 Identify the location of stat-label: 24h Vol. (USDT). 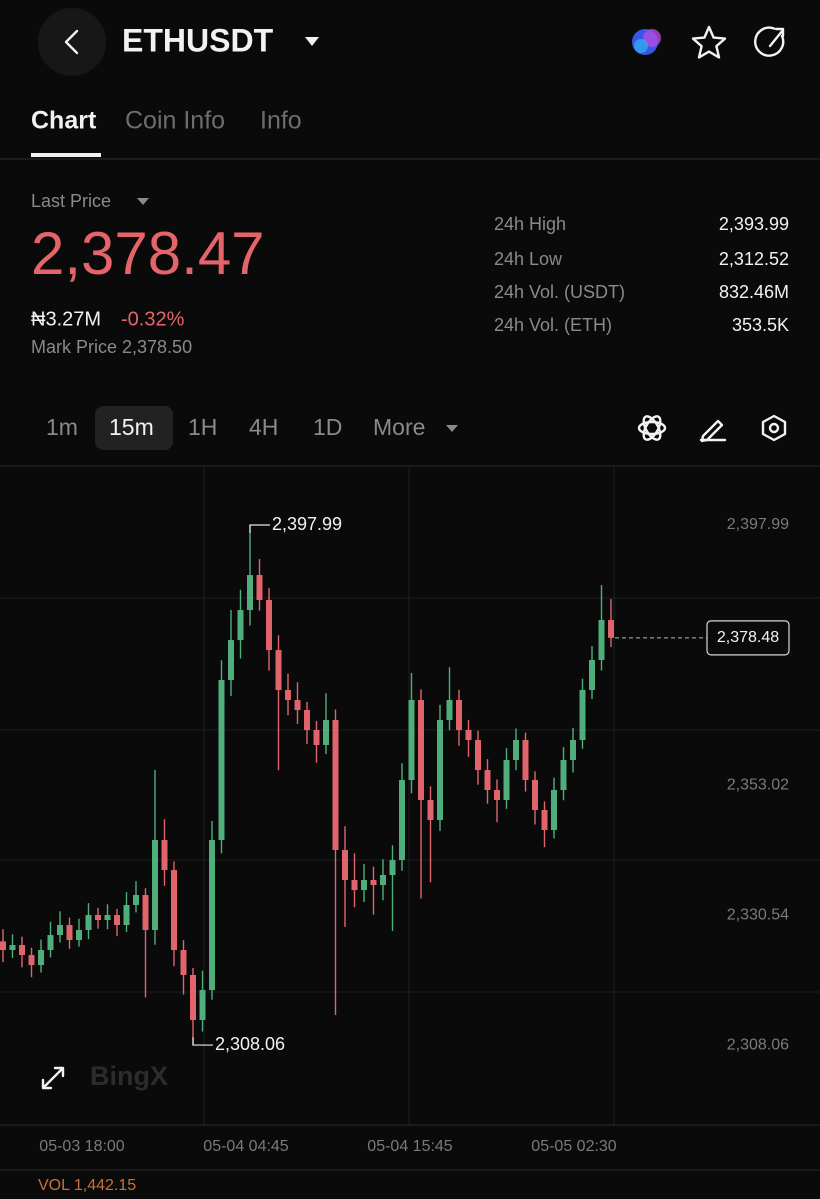
(559, 292).